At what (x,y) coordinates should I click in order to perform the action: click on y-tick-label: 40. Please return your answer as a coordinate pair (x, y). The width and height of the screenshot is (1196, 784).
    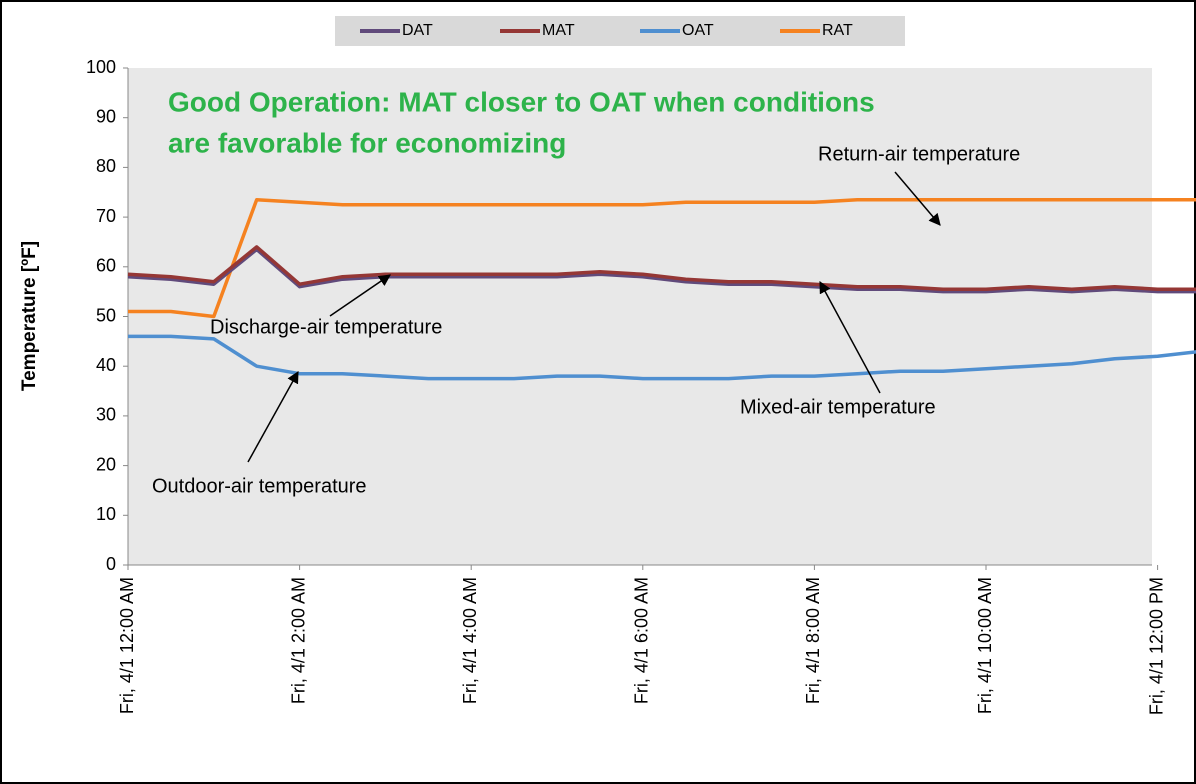
    Looking at the image, I should click on (106, 365).